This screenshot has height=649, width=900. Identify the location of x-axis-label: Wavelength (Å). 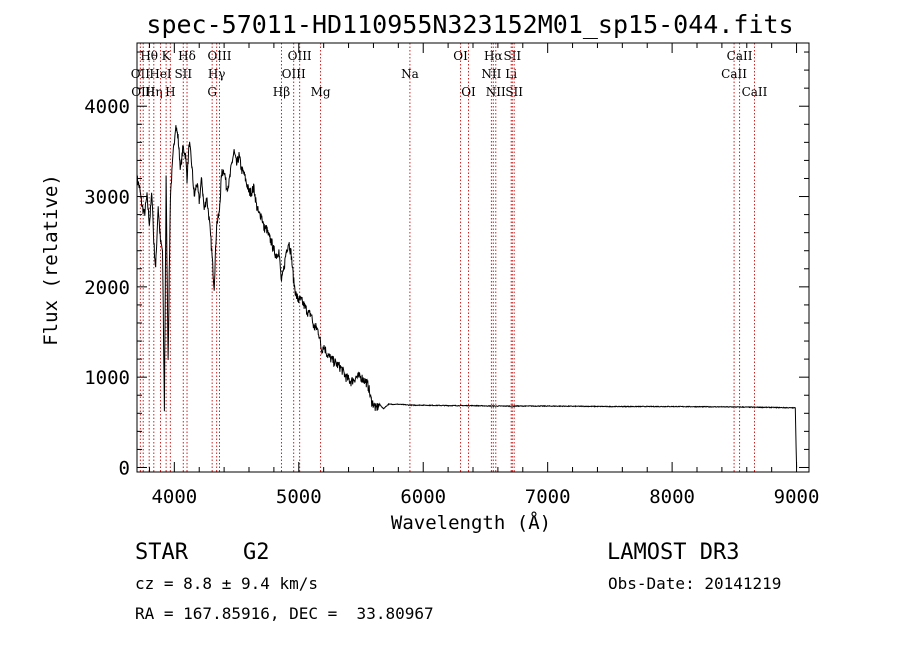
(471, 522).